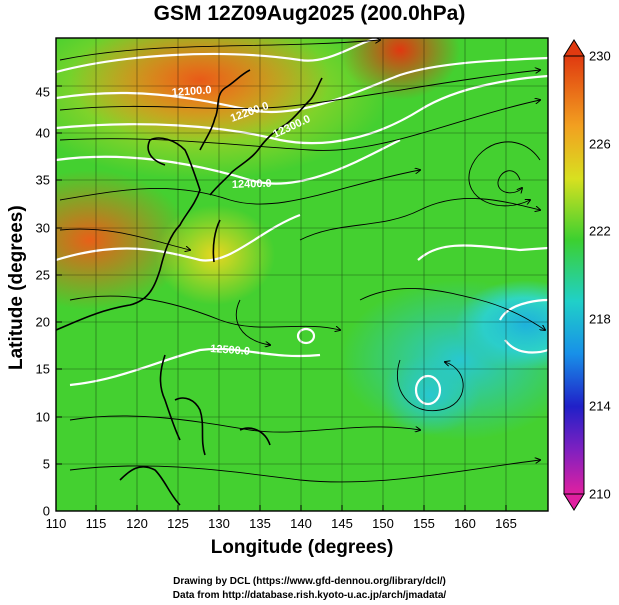 The height and width of the screenshot is (605, 619). Describe the element at coordinates (301, 523) in the screenshot. I see `x-tick: 140` at that location.